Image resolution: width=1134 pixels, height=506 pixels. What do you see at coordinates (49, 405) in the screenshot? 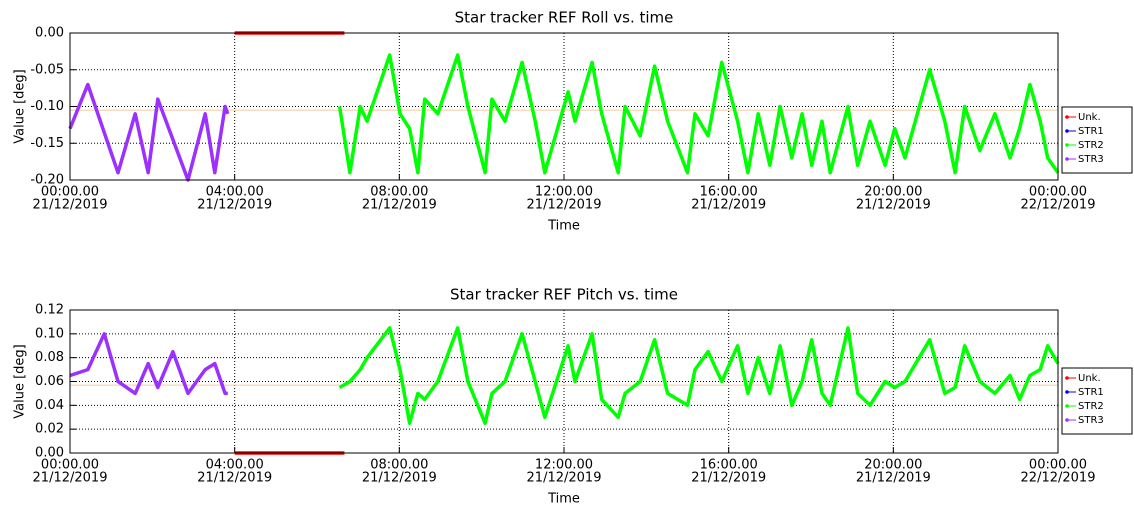
I see `y-tick-label: 0.04` at bounding box center [49, 405].